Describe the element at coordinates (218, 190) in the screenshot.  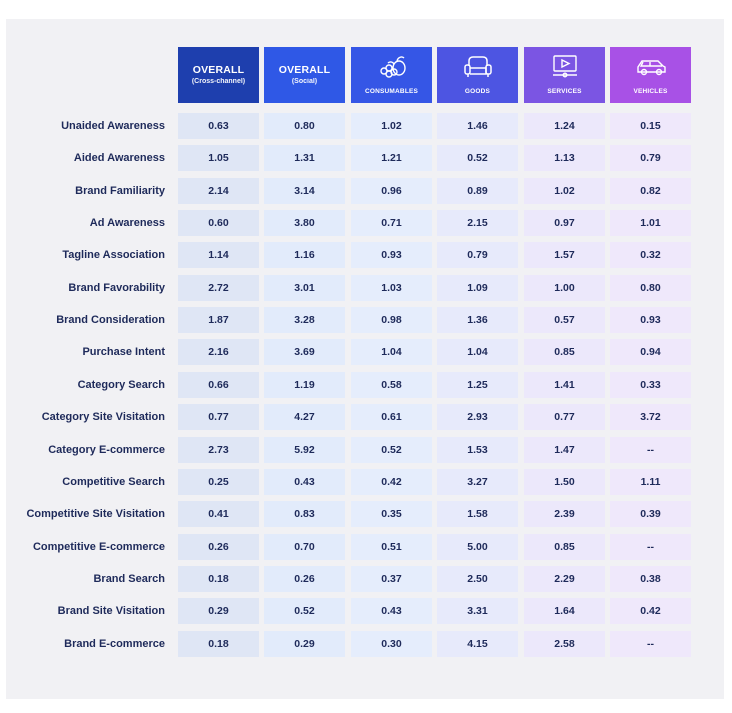
I see `table-cell: 2.14` at that location.